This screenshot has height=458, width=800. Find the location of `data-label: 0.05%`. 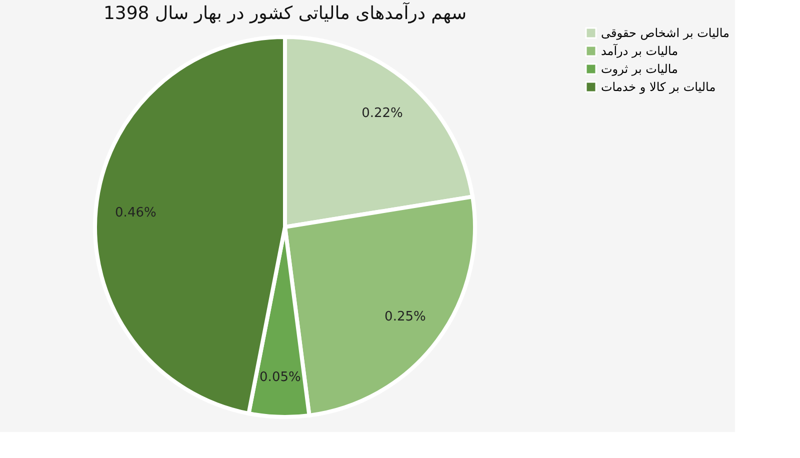

data-label: 0.05% is located at coordinates (280, 377).